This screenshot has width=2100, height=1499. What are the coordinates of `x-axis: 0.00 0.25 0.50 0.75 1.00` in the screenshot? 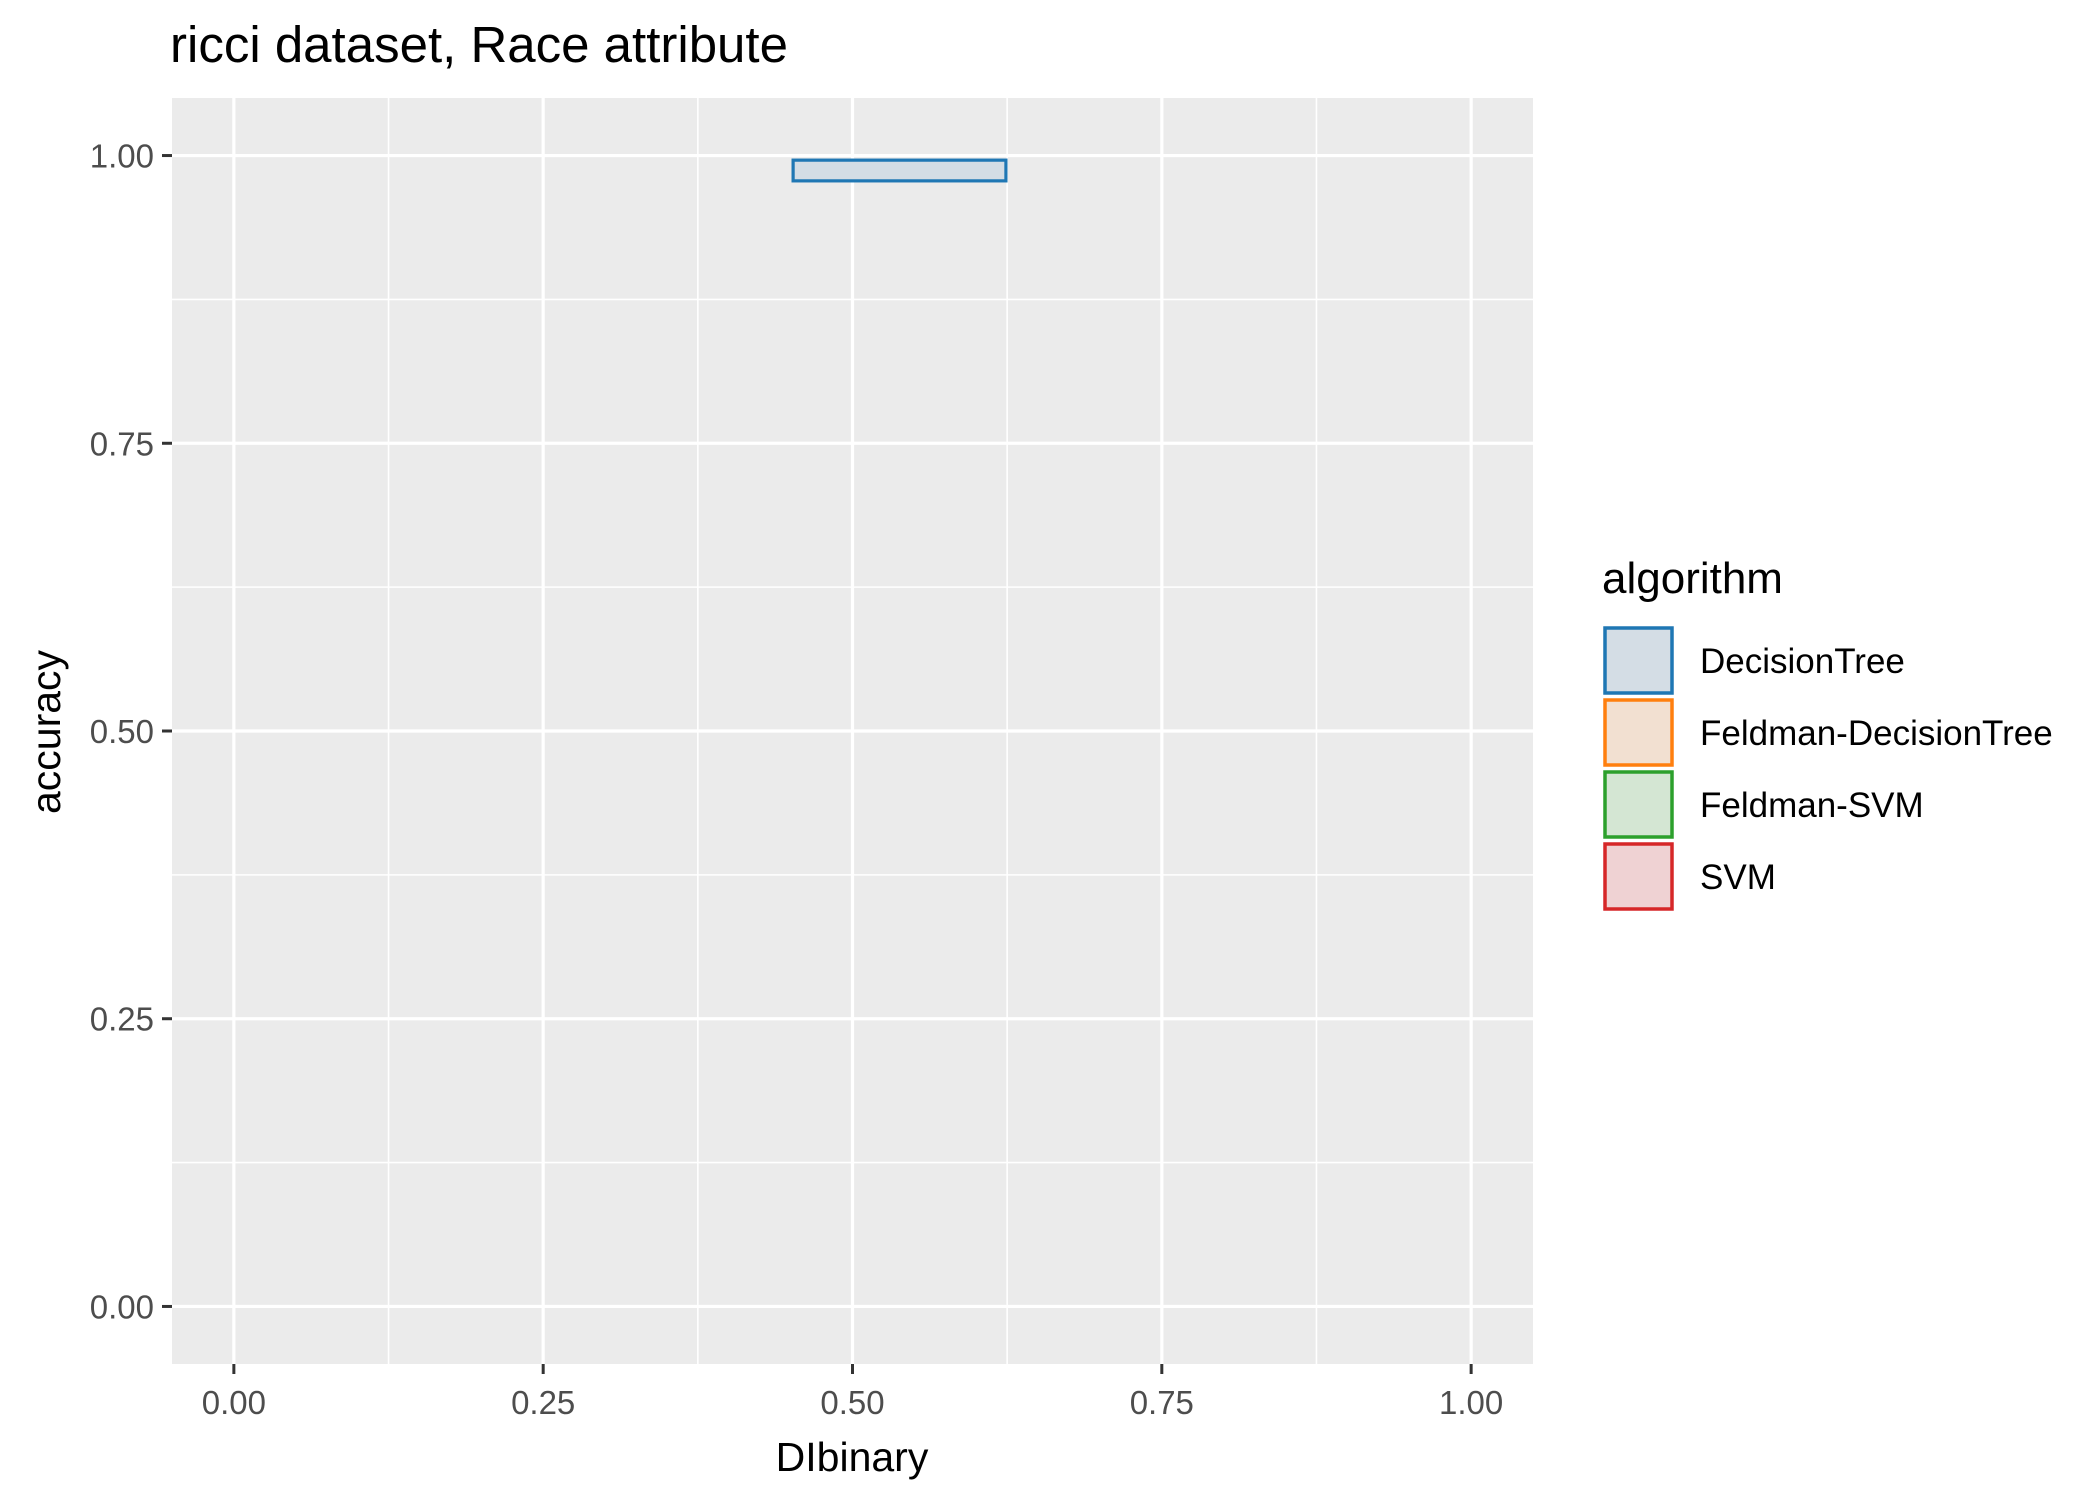 It's located at (852, 1392).